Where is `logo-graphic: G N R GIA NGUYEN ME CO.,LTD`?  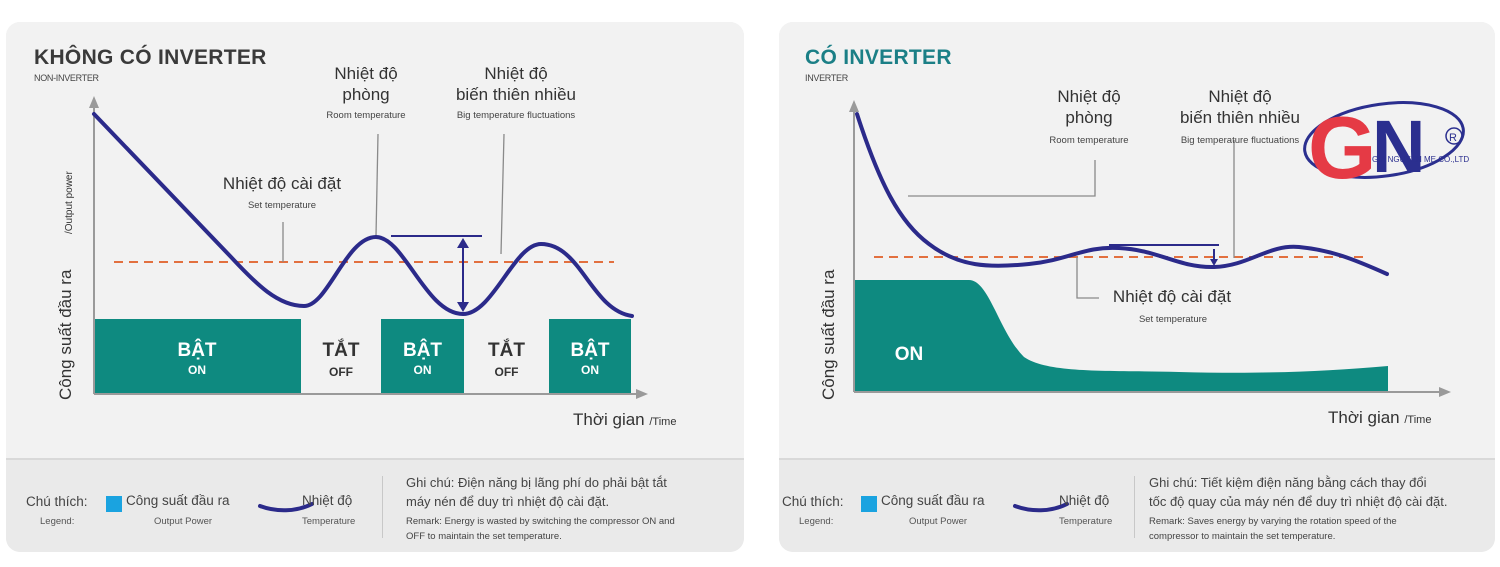 logo-graphic: G N R GIA NGUYEN ME CO.,LTD is located at coordinates (1386, 147).